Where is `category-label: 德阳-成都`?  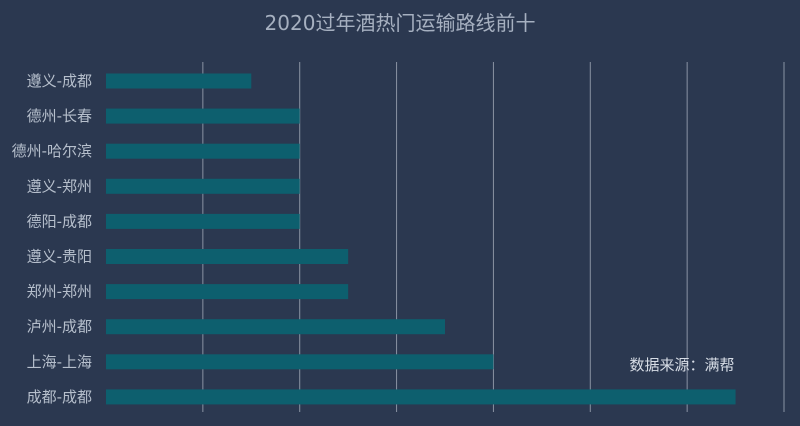
category-label: 德阳-成都 is located at coordinates (59, 221).